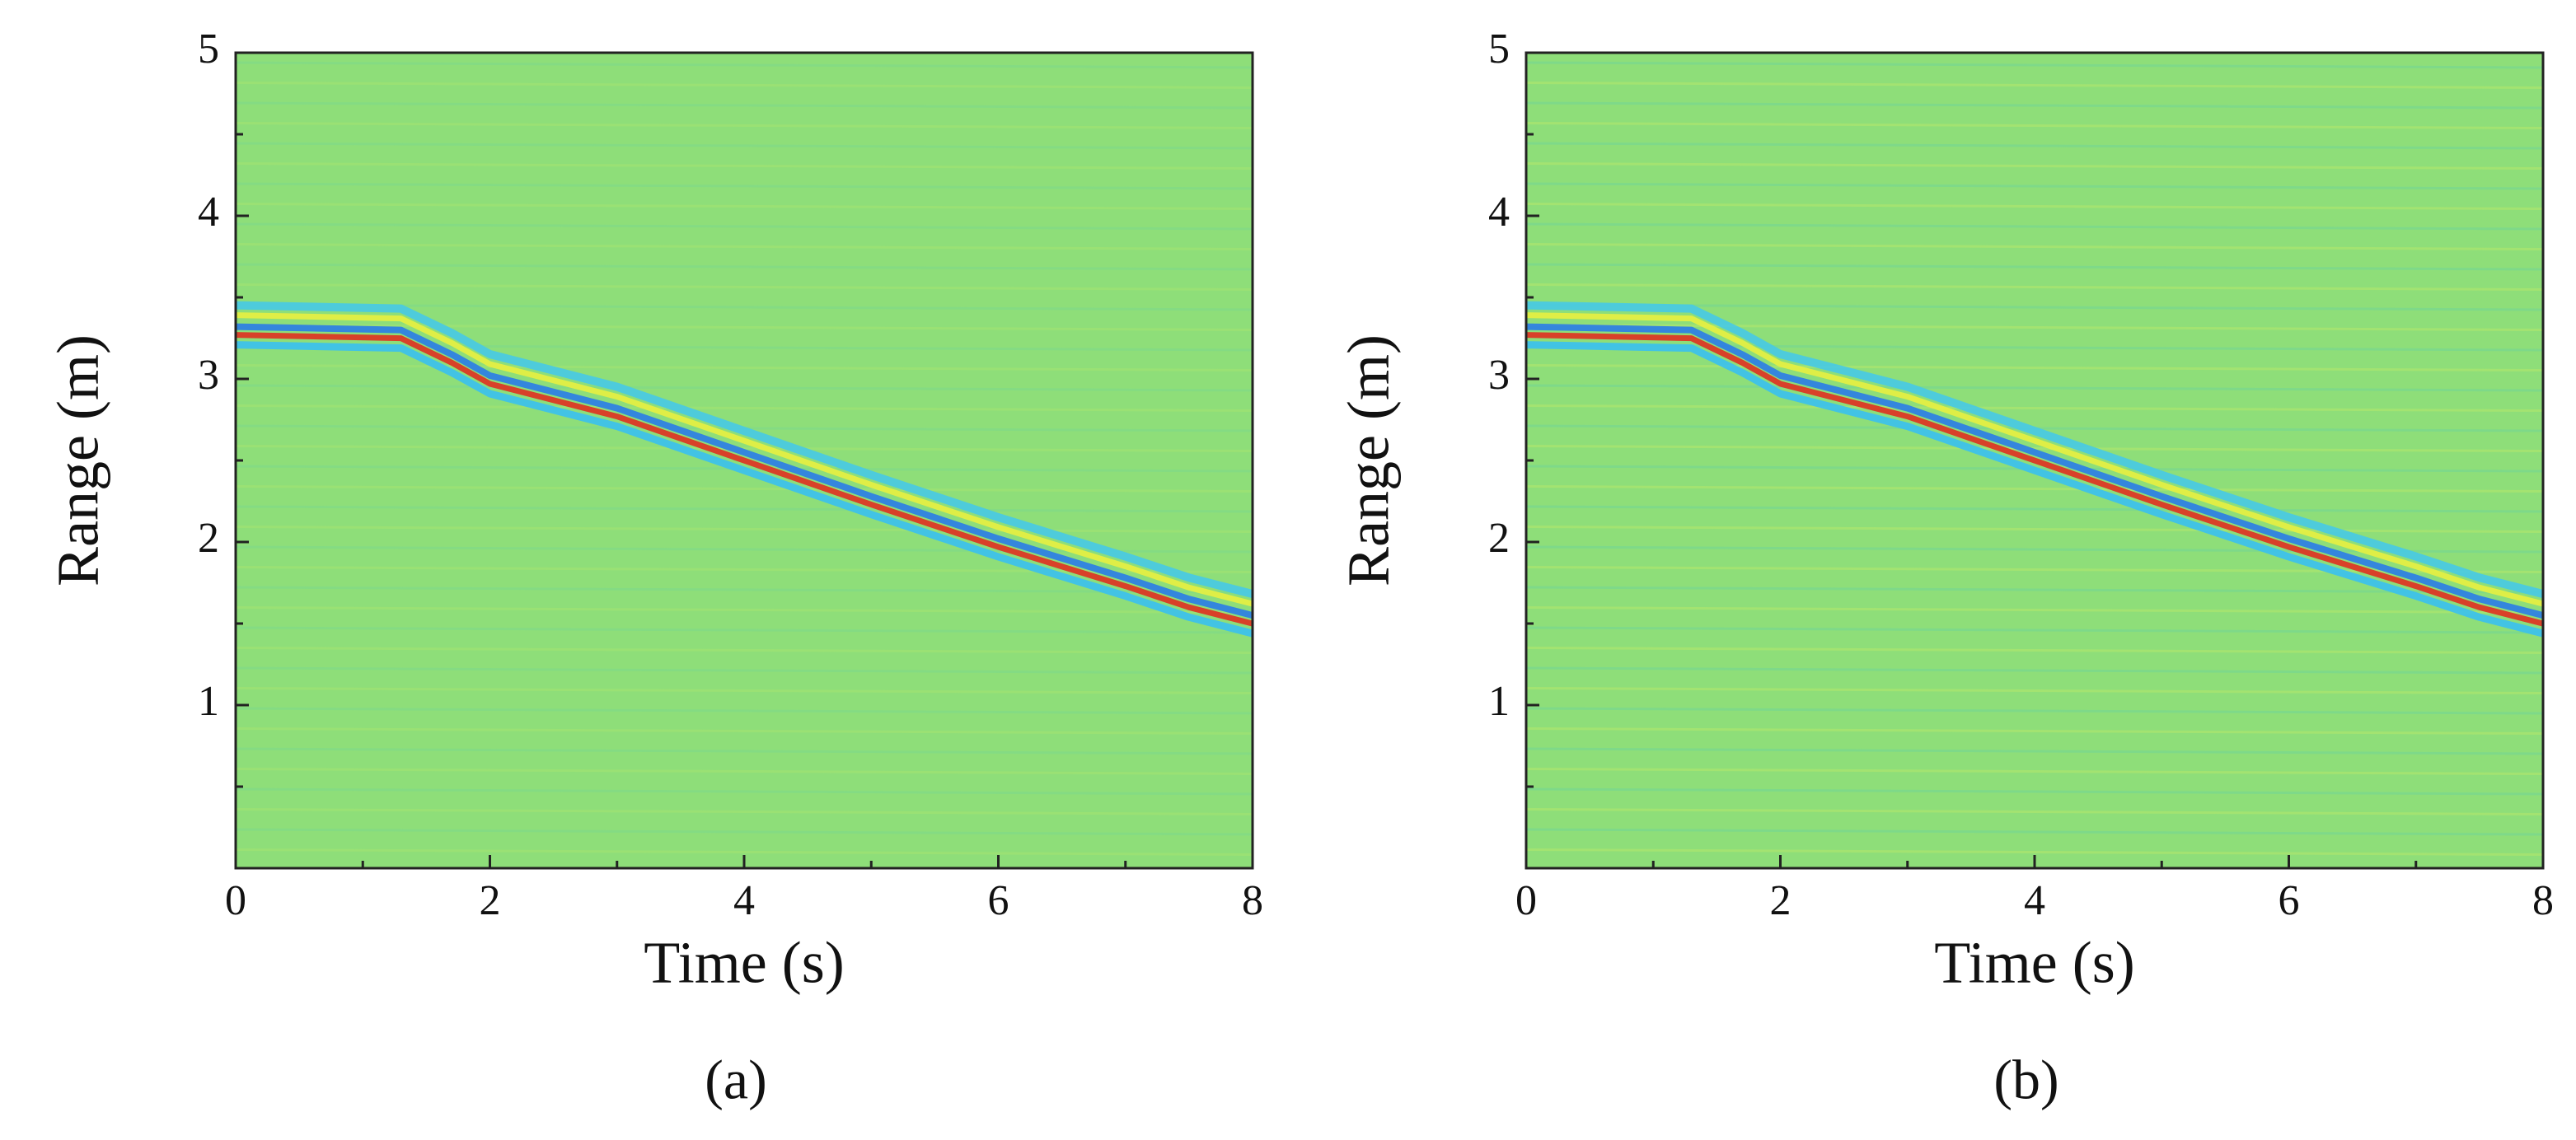 The width and height of the screenshot is (2576, 1140). What do you see at coordinates (2025, 1080) in the screenshot?
I see `panel-label: (b)` at bounding box center [2025, 1080].